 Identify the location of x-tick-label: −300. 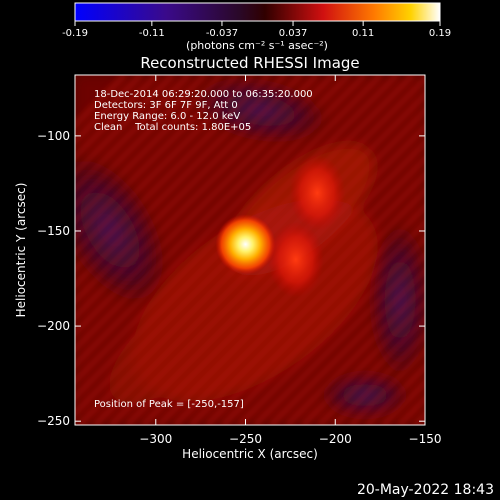
(155, 439).